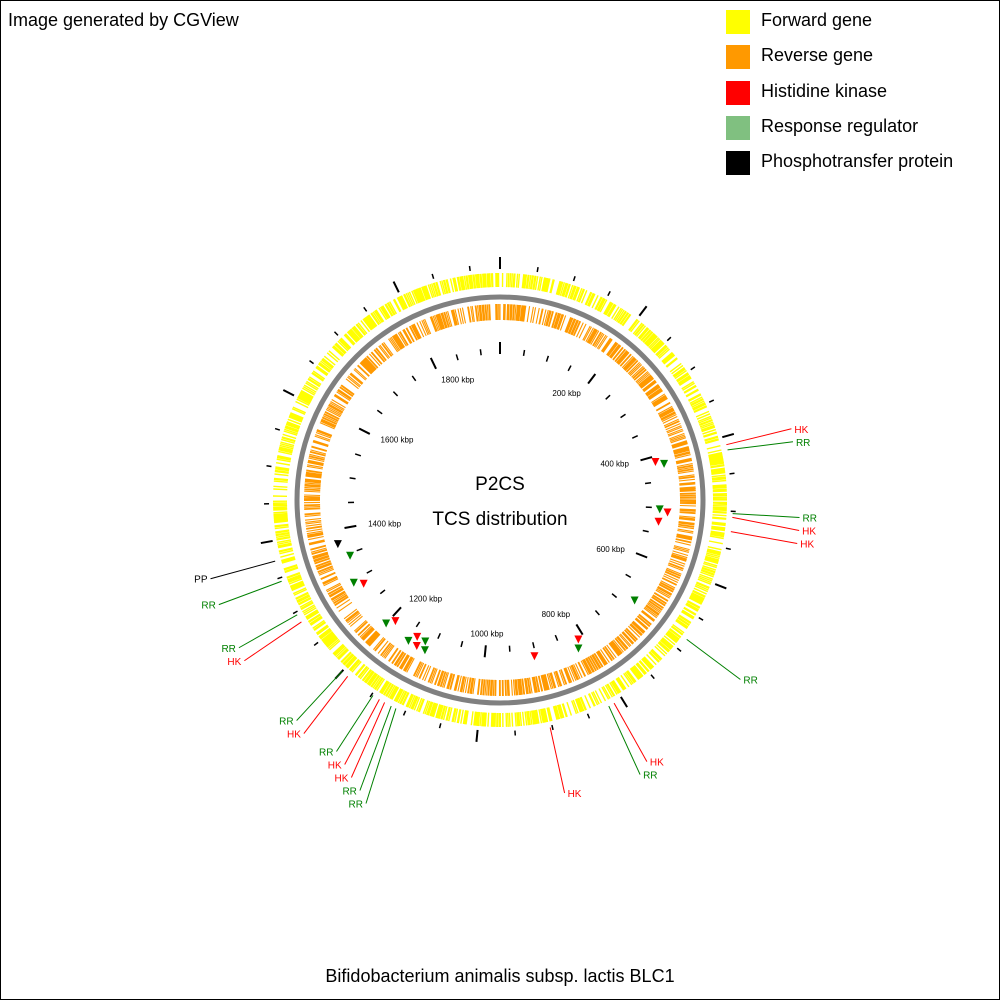 This screenshot has width=1000, height=1000. Describe the element at coordinates (243, 570) in the screenshot. I see `pp-callout-line` at that location.